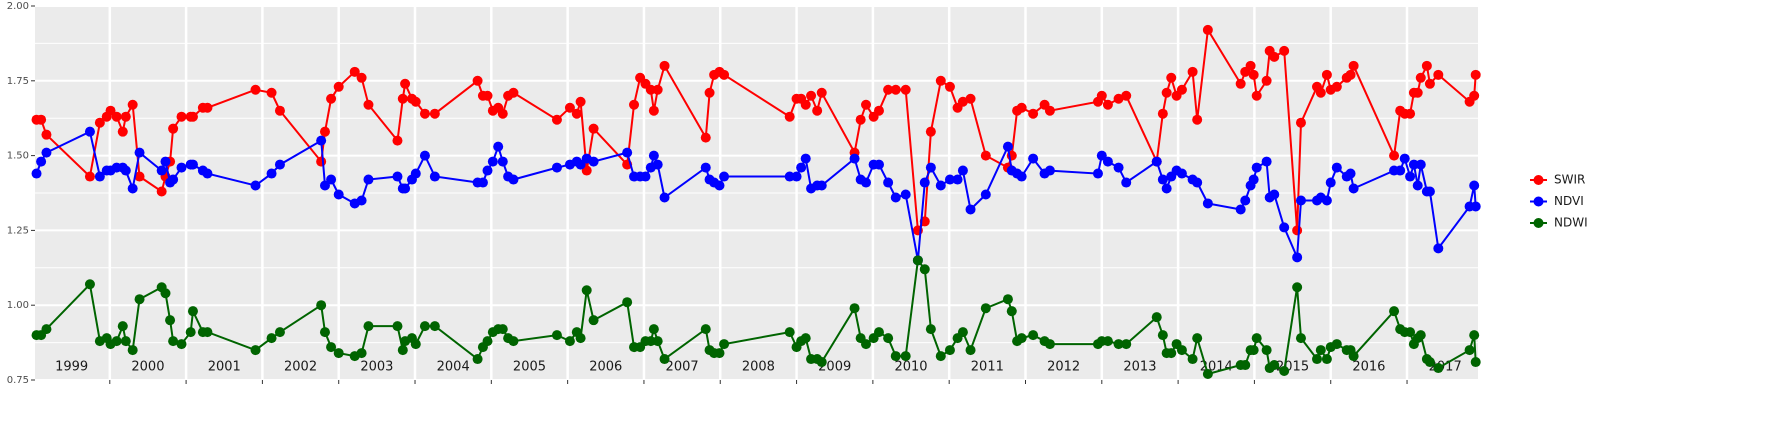 Image resolution: width=1773 pixels, height=442 pixels. Describe the element at coordinates (18, 305) in the screenshot. I see `y-tick-label: 1.00` at that location.